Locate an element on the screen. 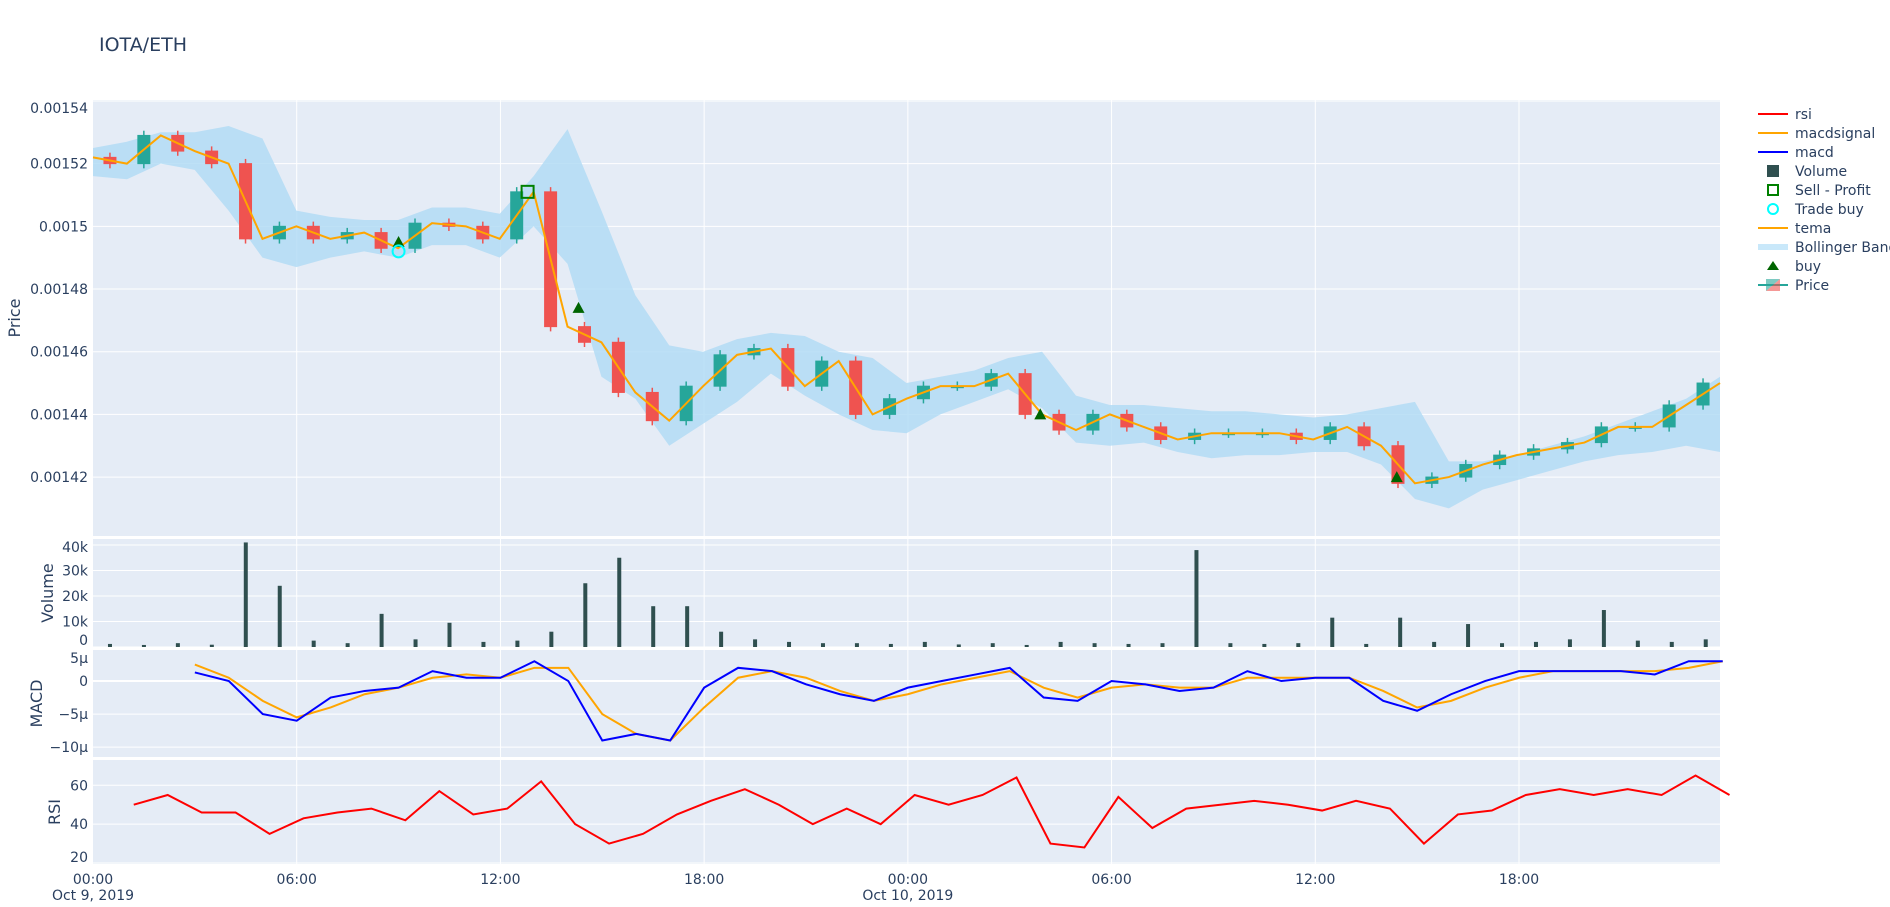 The image size is (1890, 907). price-y-tick-label: 0.0015 is located at coordinates (63, 227).